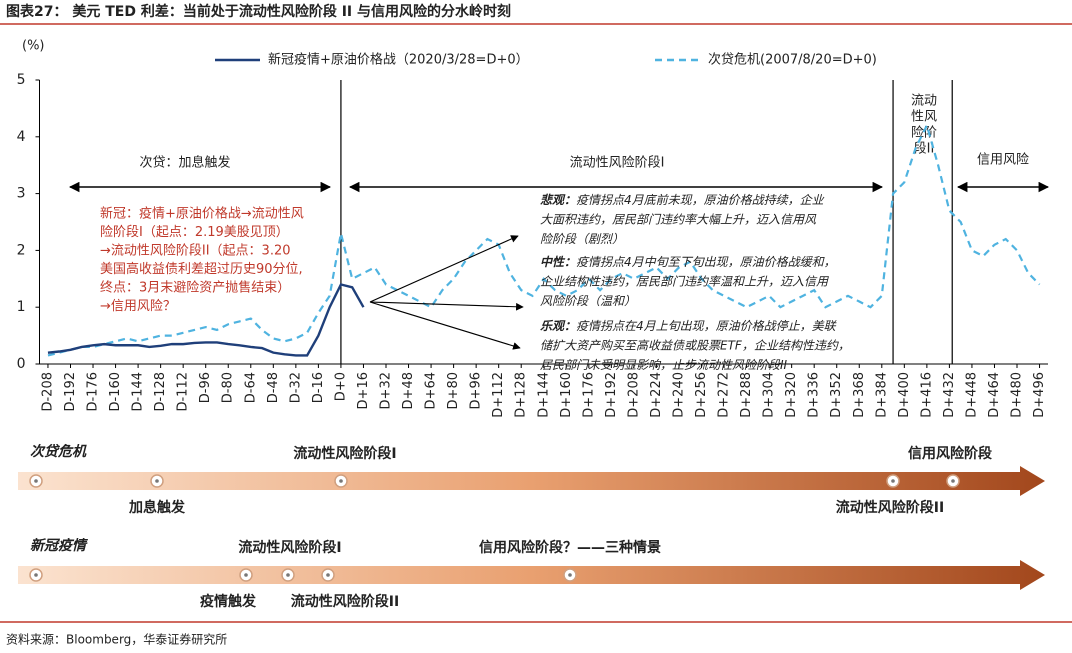 The height and width of the screenshot is (653, 1072). Describe the element at coordinates (47, 392) in the screenshot. I see `x-tick-label: D-208` at that location.